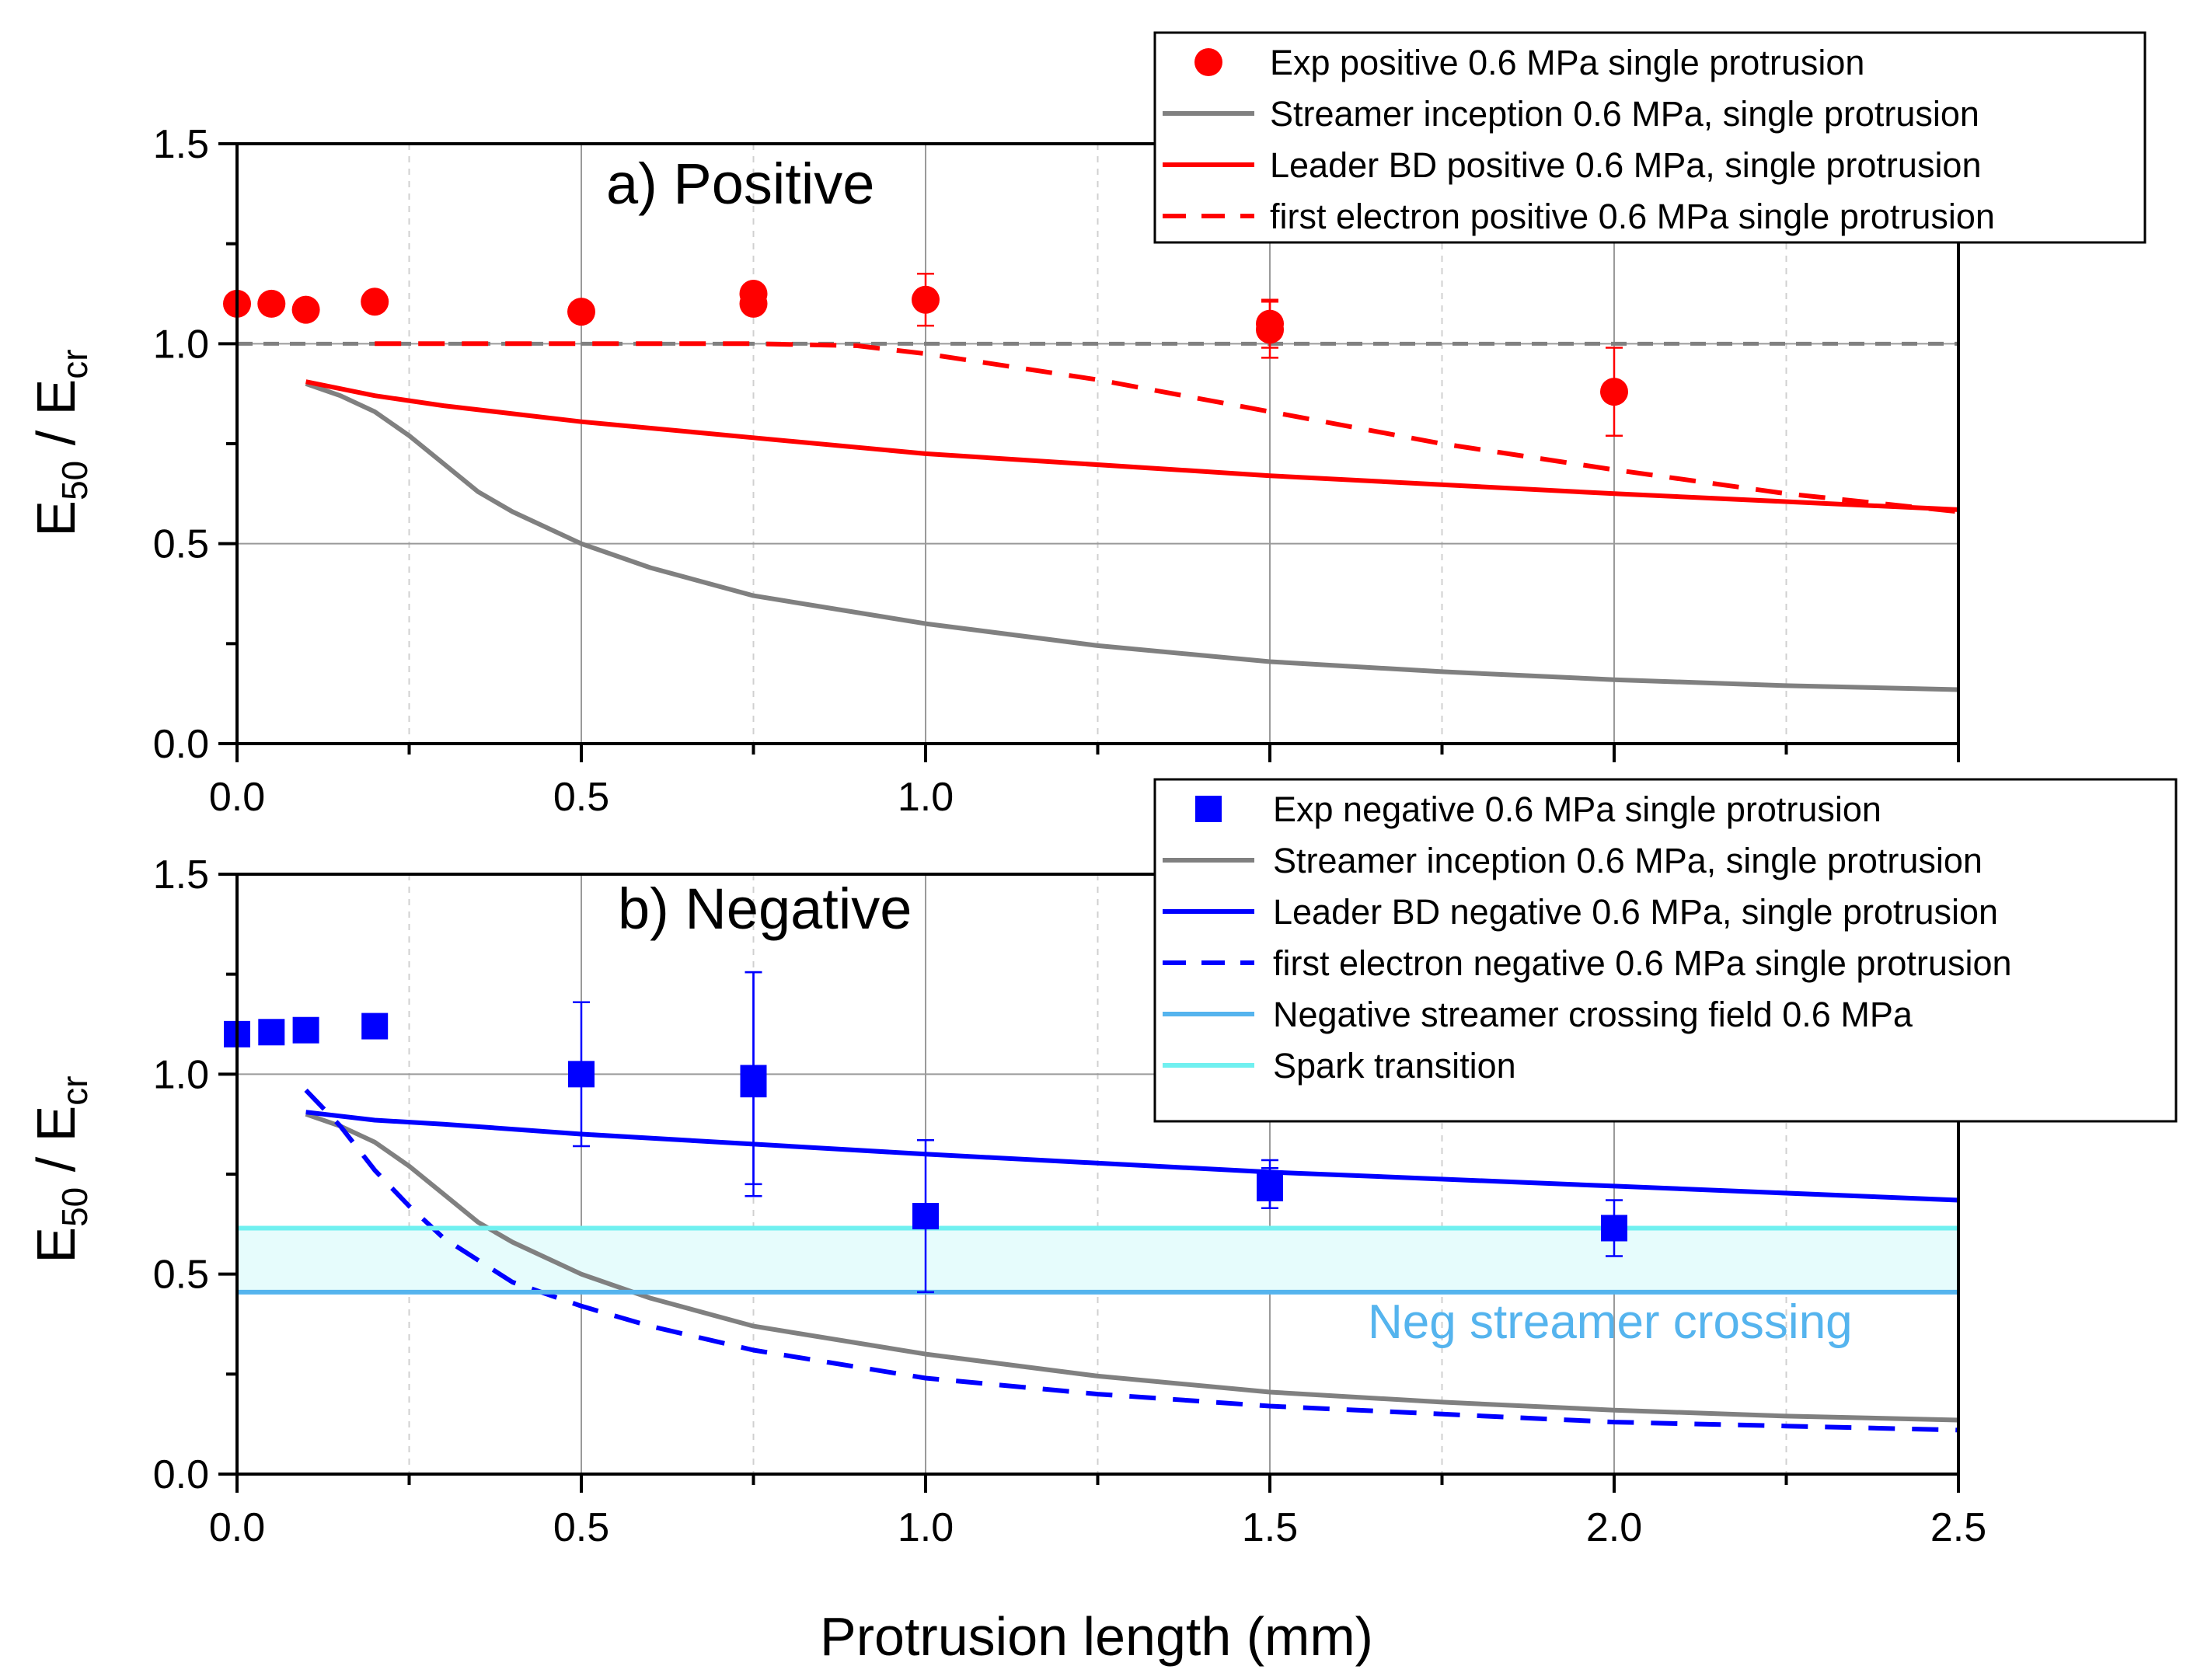 This screenshot has height=1680, width=2204. What do you see at coordinates (1614, 1527) in the screenshot?
I see `x-tick-label: 2.0` at bounding box center [1614, 1527].